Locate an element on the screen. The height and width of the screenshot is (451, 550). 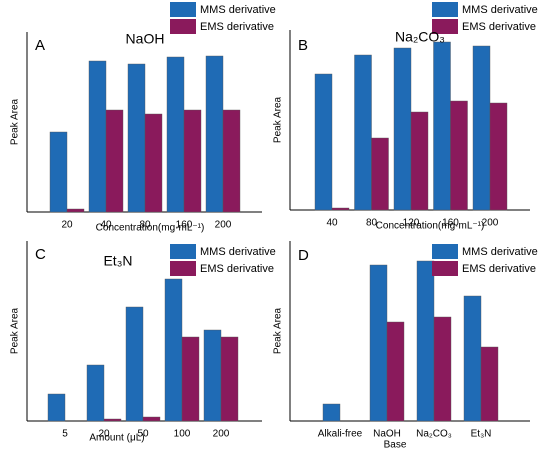
panel-label: B is located at coordinates (303, 45).